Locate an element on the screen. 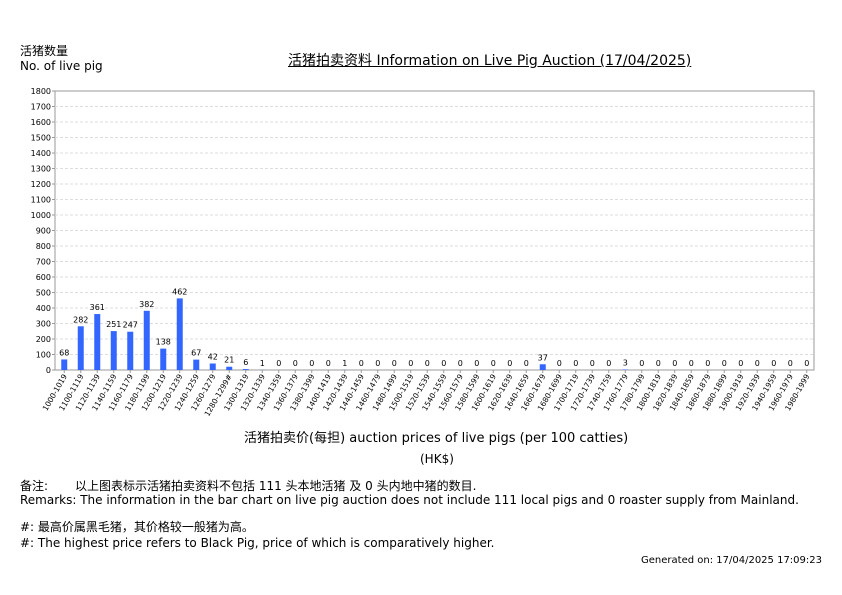 The height and width of the screenshot is (595, 842). data-label: 68 is located at coordinates (64, 352).